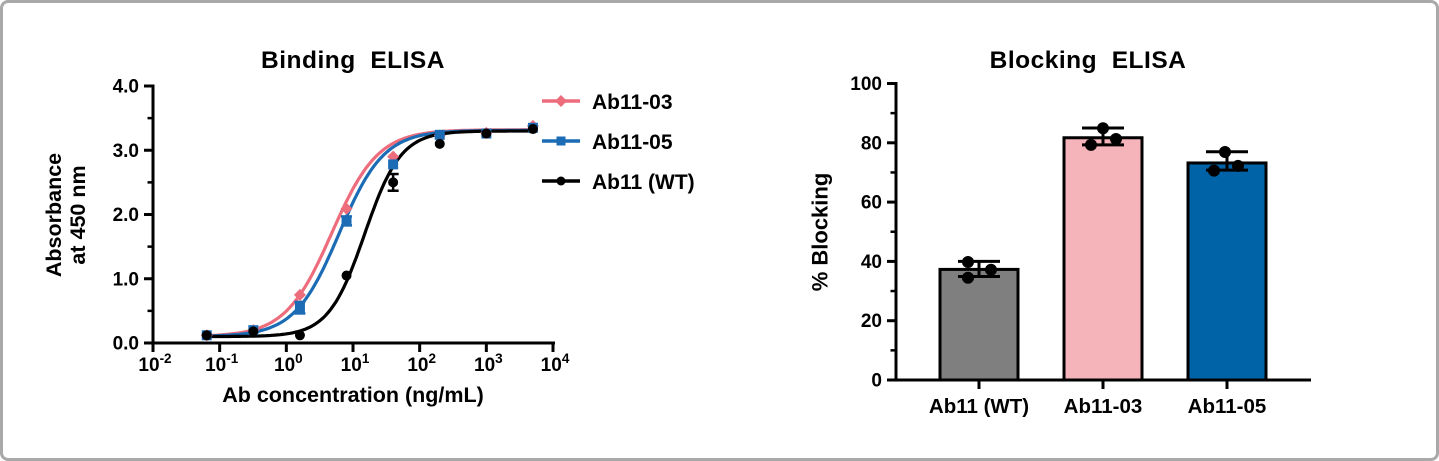  I want to click on blocking-y-axis-label: % Blocking, so click(820, 232).